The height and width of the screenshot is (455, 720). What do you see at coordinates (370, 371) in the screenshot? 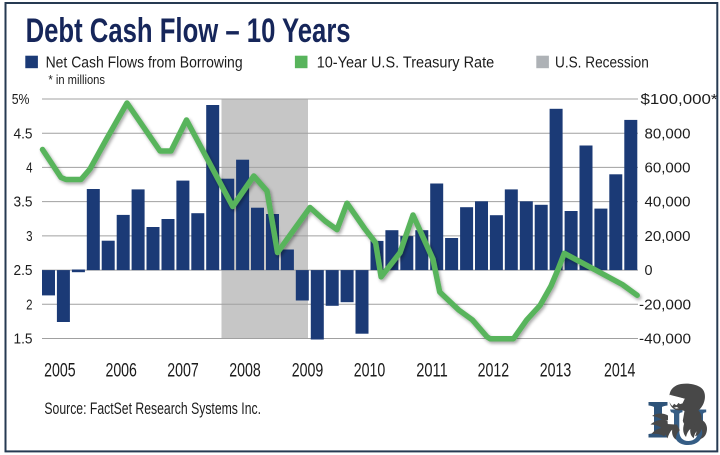
I see `svg-text: 2010` at bounding box center [370, 371].